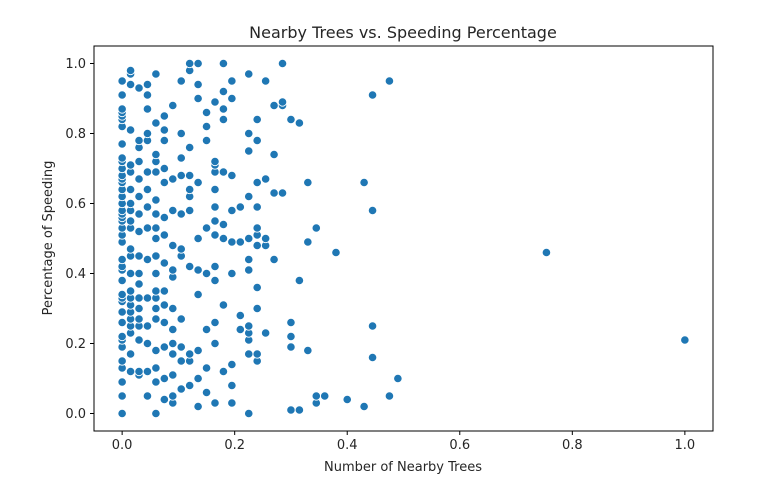 The height and width of the screenshot is (482, 773). Describe the element at coordinates (75, 344) in the screenshot. I see `y-tick-label: 0.2` at that location.